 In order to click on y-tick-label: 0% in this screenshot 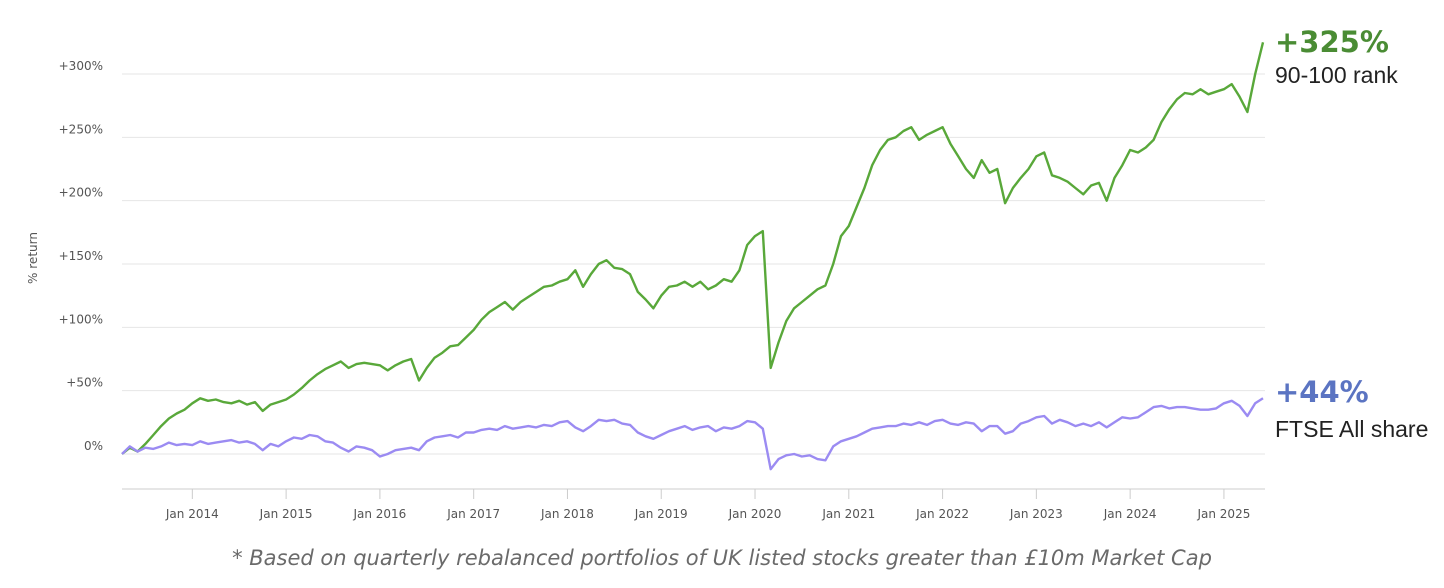, I will do `click(93, 446)`.